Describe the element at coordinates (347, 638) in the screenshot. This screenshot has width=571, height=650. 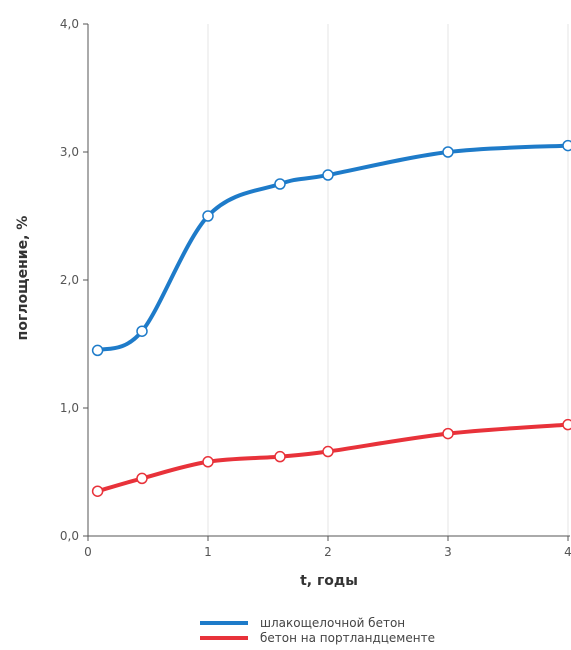
I see `legend-label-portland-concrete: бетон на портландцементе` at that location.